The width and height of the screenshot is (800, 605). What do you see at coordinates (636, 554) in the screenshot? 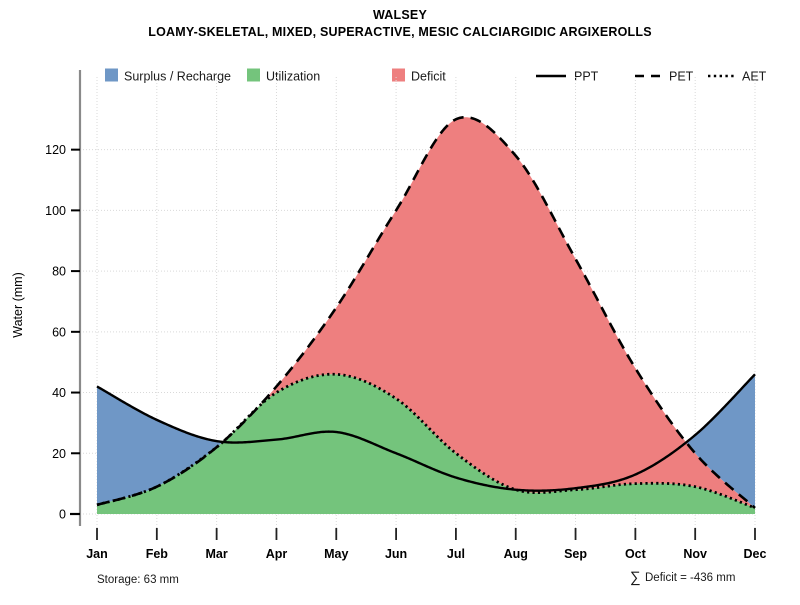
I see `x-tick-label-oct: Oct` at bounding box center [636, 554].